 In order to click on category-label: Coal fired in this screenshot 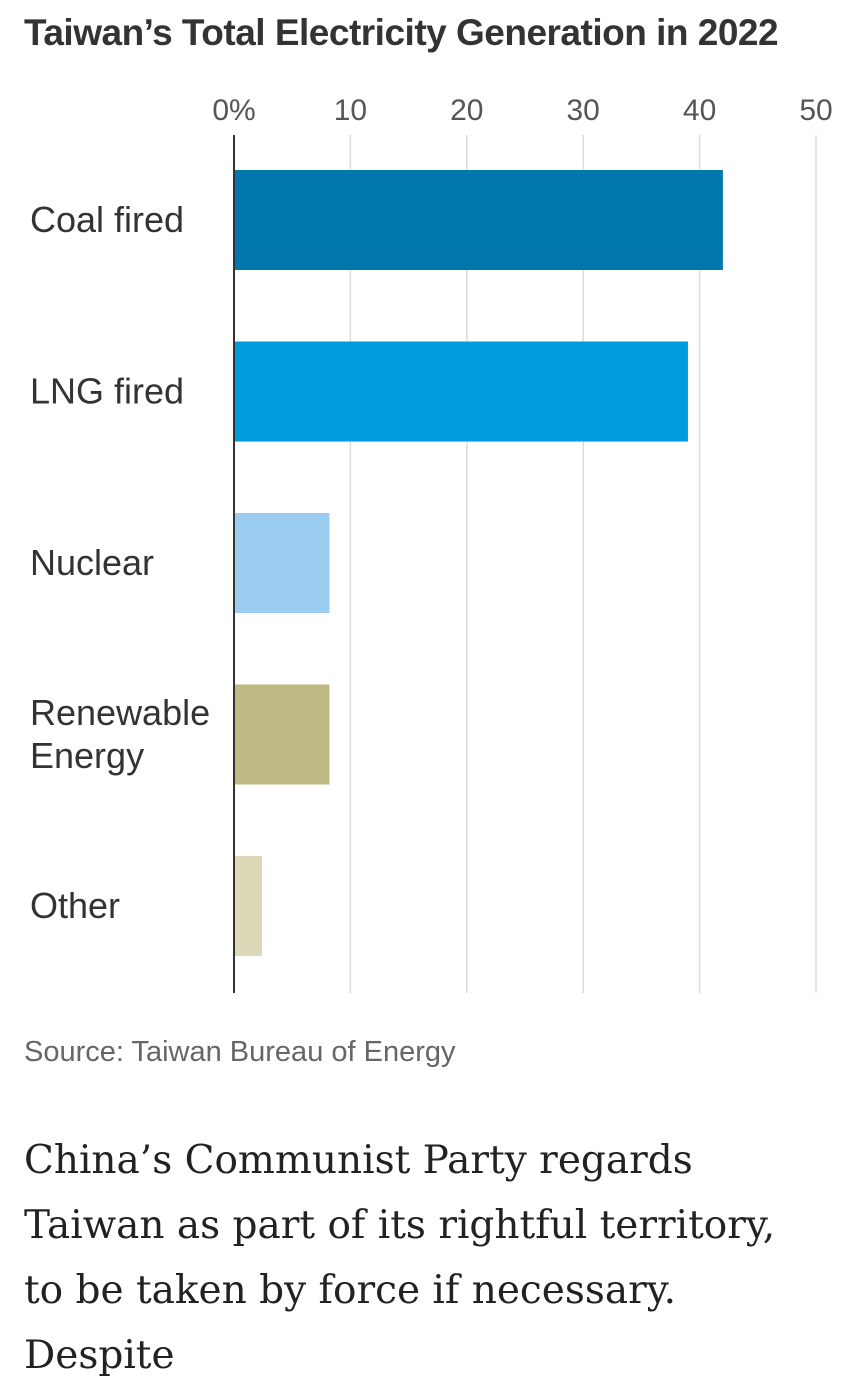, I will do `click(107, 219)`.